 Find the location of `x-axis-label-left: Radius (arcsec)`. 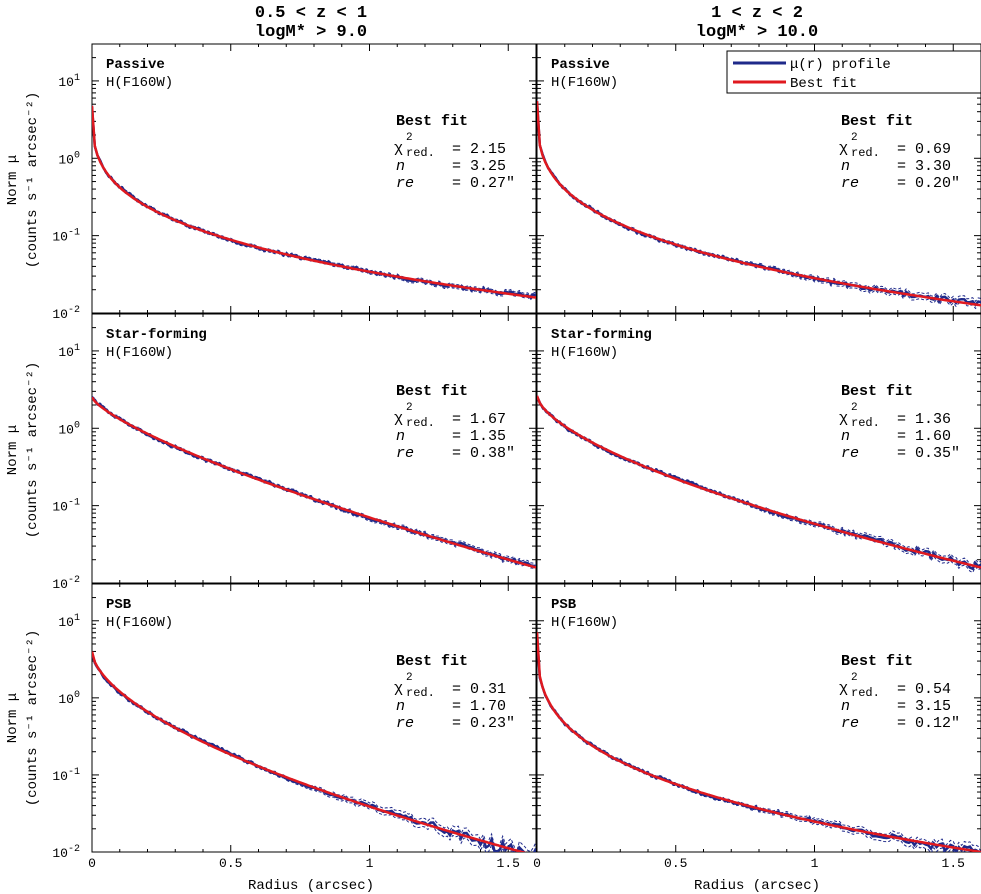

x-axis-label-left: Radius (arcsec) is located at coordinates (311, 886).